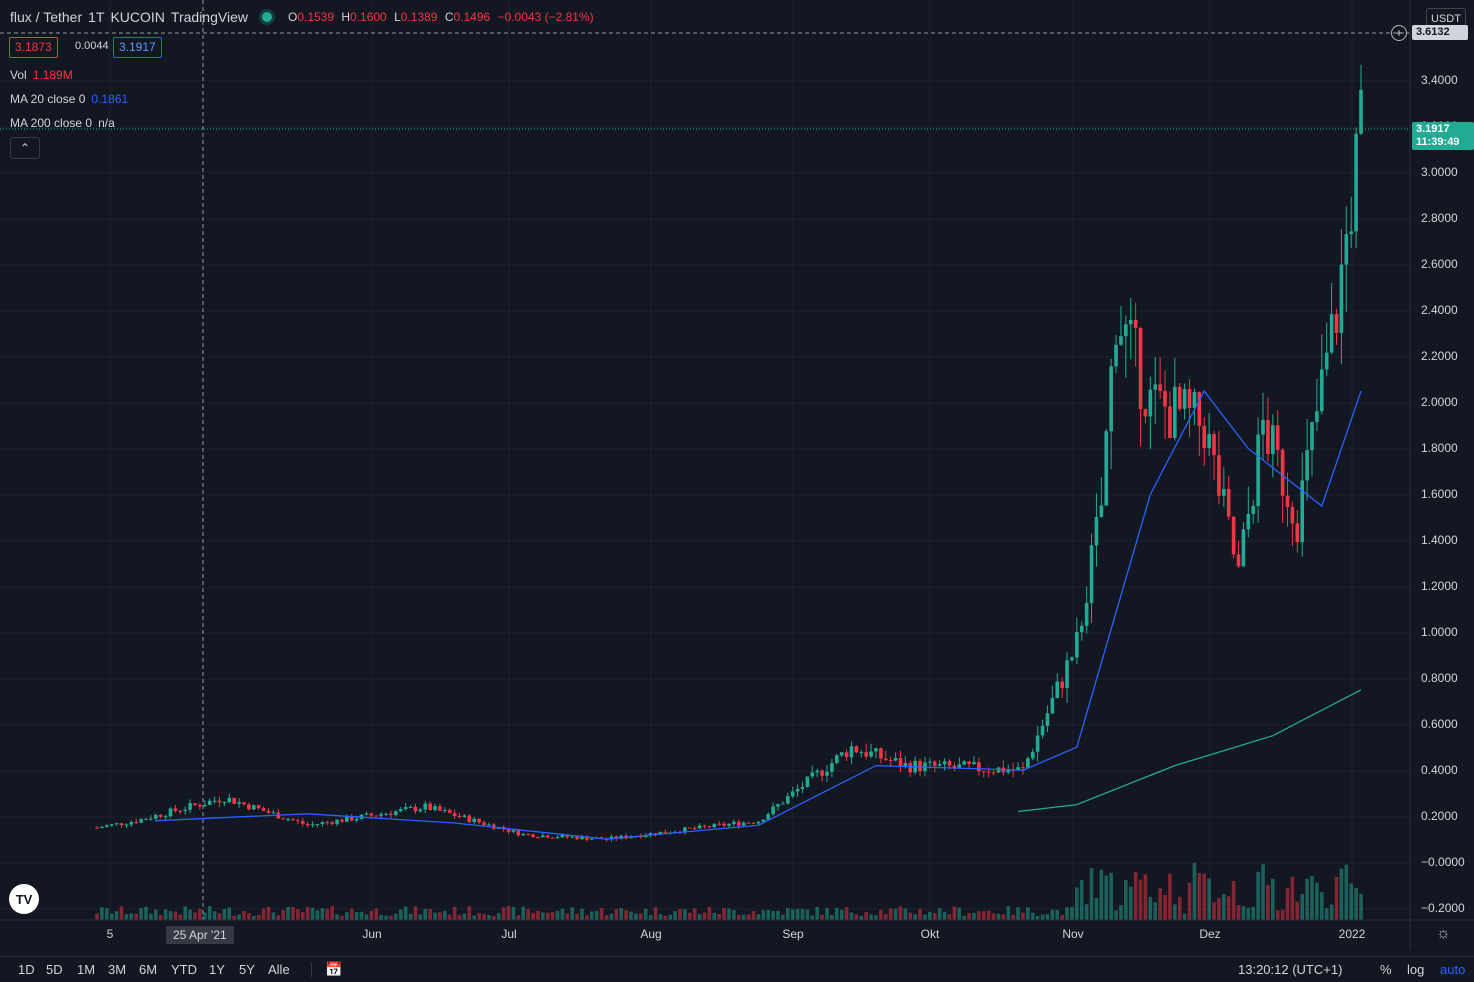 The height and width of the screenshot is (982, 1474). I want to click on toolbar-divider, so click(311, 970).